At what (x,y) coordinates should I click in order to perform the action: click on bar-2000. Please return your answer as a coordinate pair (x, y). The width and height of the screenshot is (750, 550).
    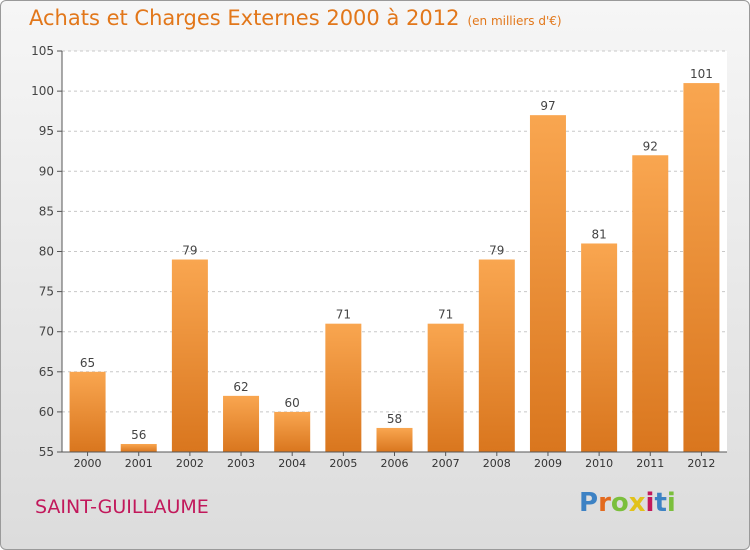
    Looking at the image, I should click on (87, 411).